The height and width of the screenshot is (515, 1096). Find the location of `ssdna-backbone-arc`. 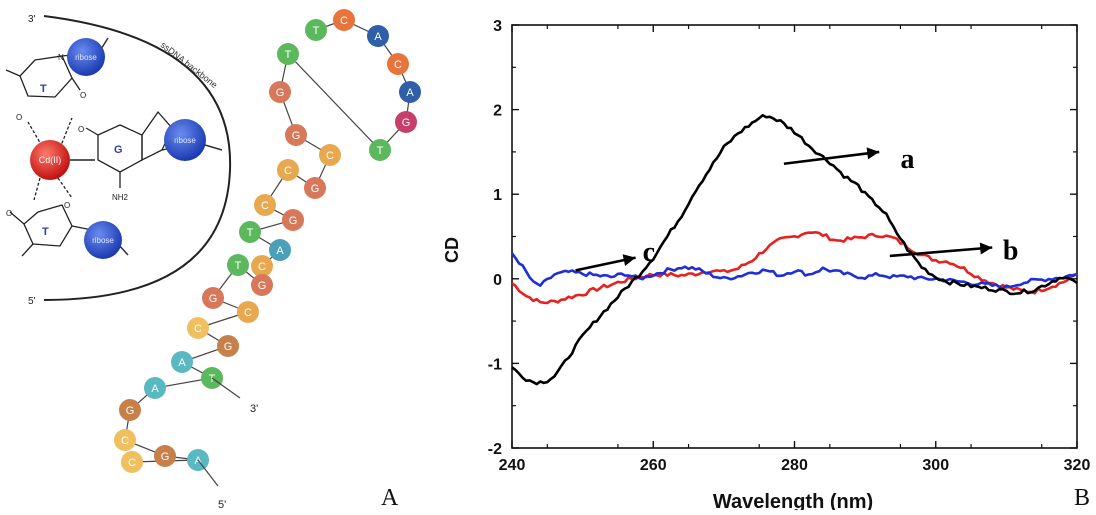

ssdna-backbone-arc is located at coordinates (137, 158).